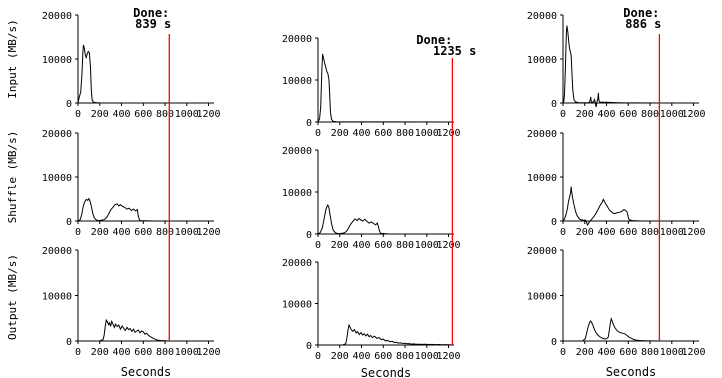  What do you see at coordinates (454, 51) in the screenshot?
I see `done-value: 1235 s` at bounding box center [454, 51].